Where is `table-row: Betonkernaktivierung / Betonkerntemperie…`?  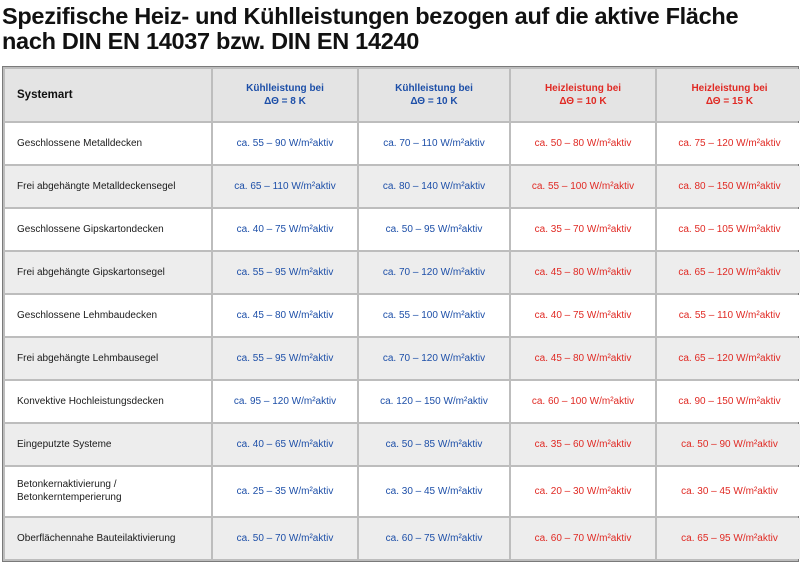 table-row: Betonkernaktivierung / Betonkerntemperie… is located at coordinates (402, 491).